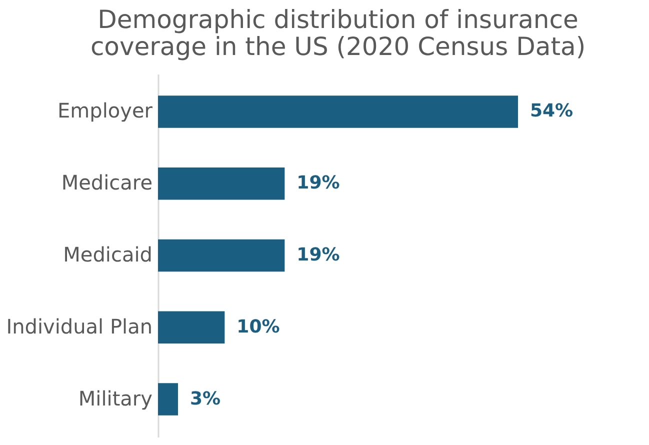 Image resolution: width=649 pixels, height=445 pixels. Describe the element at coordinates (205, 399) in the screenshot. I see `data-label: 3%` at that location.